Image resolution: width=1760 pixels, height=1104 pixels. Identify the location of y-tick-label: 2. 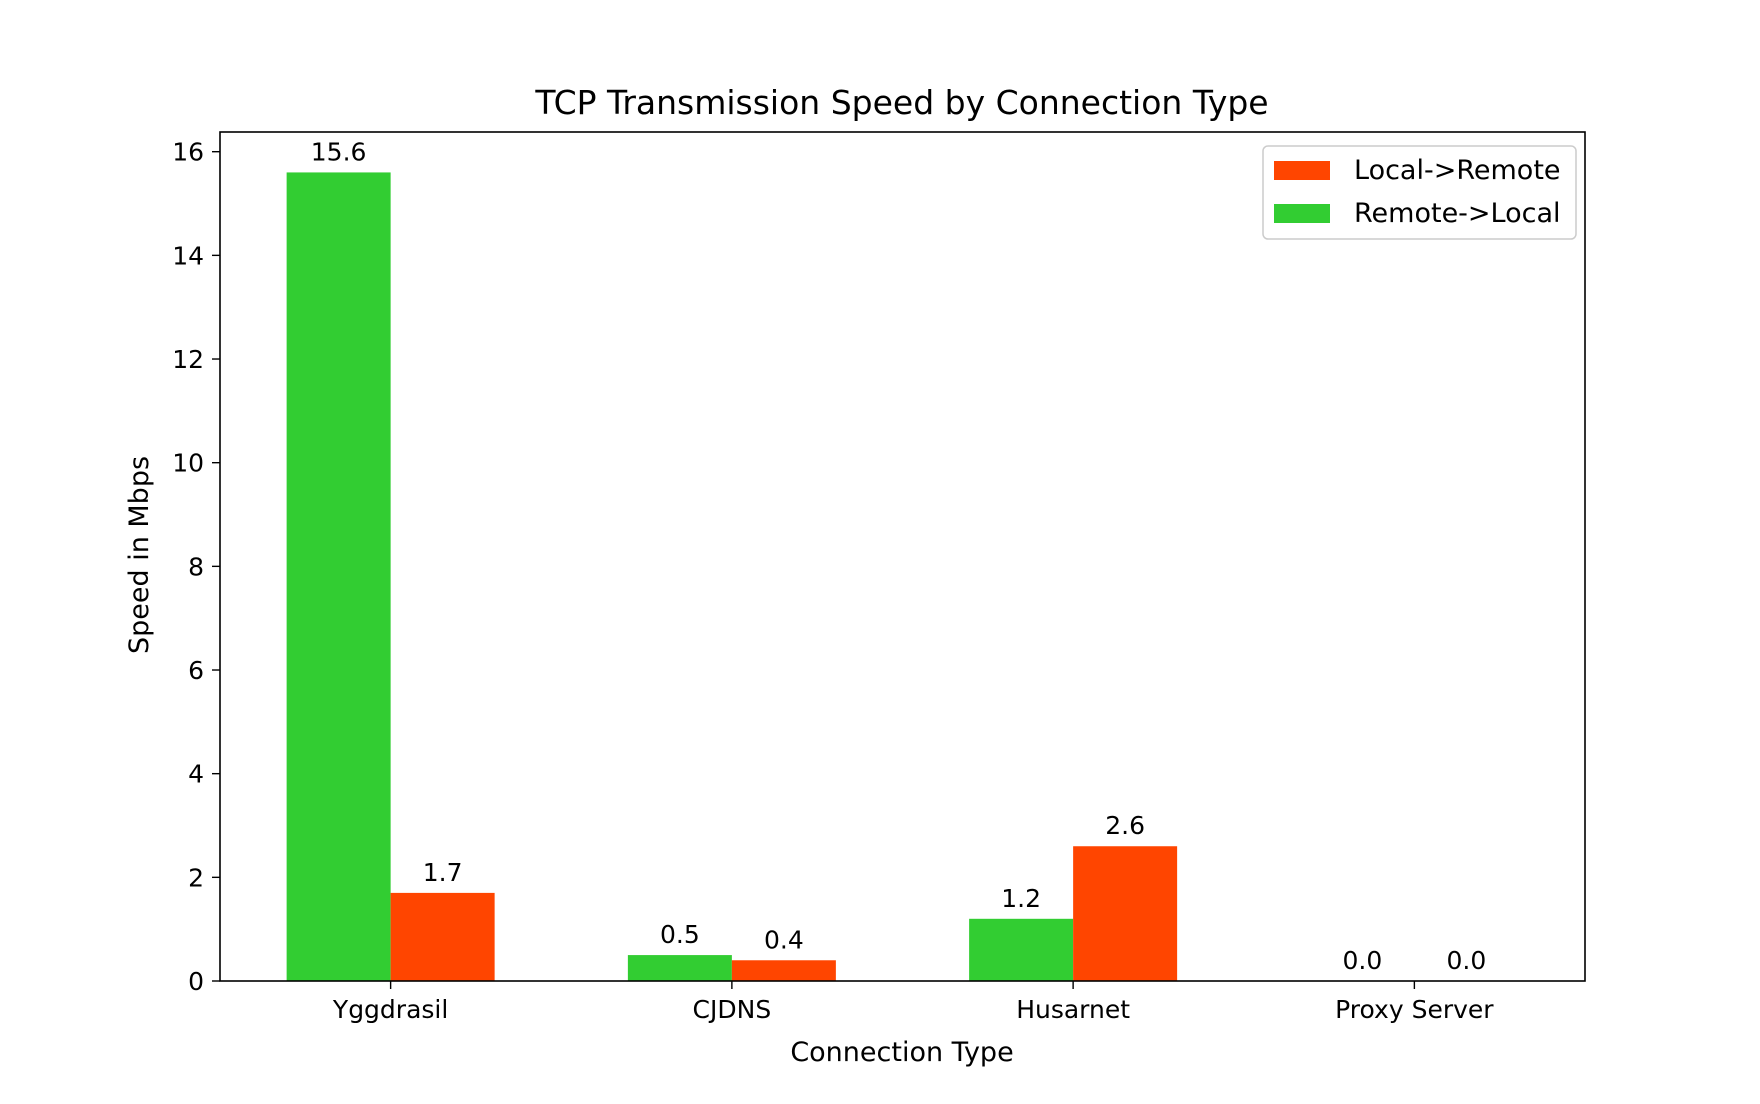
(196, 877).